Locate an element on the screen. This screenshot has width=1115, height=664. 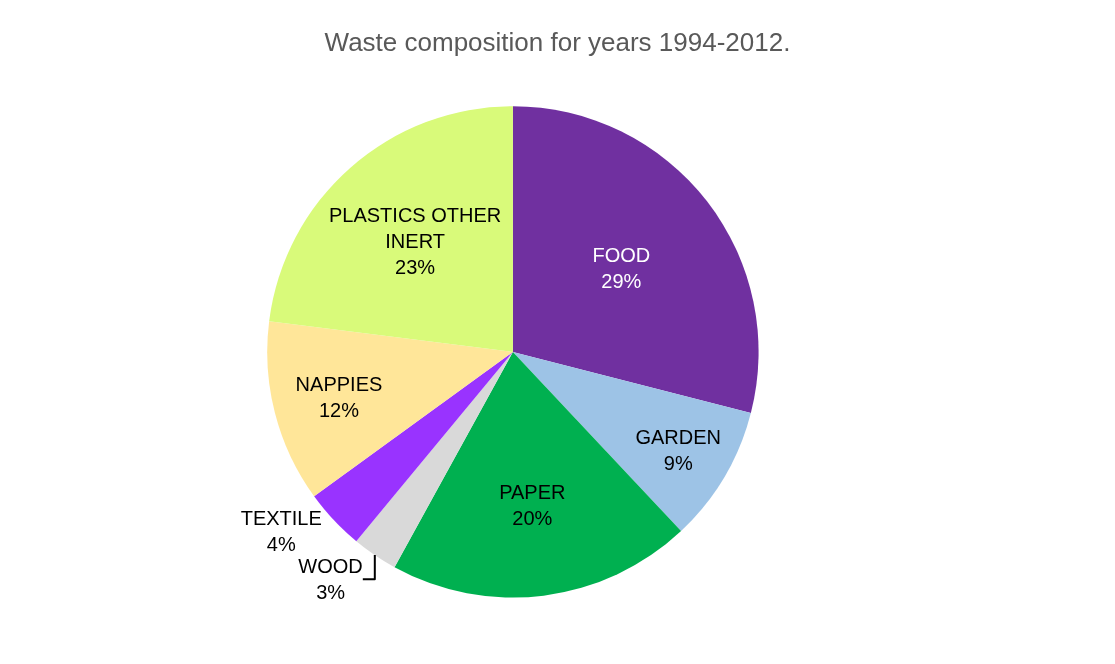
data-label: 4% is located at coordinates (281, 544).